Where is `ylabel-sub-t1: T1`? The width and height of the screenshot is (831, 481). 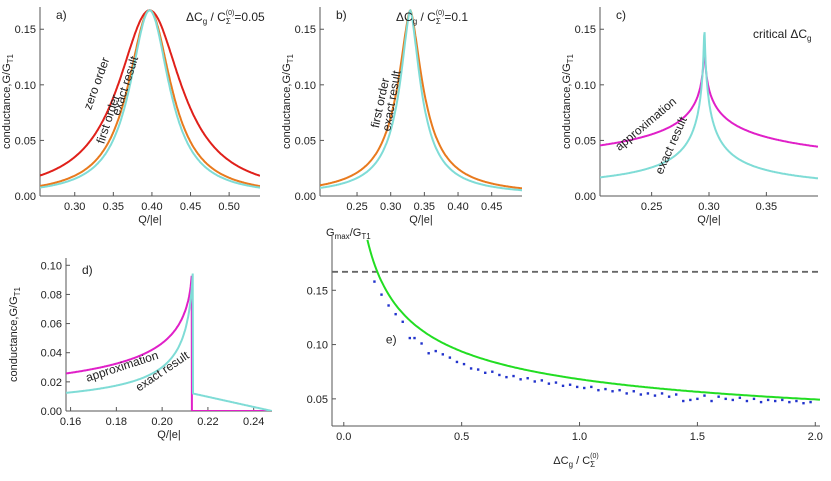
ylabel-sub-t1: T1 is located at coordinates (366, 236).